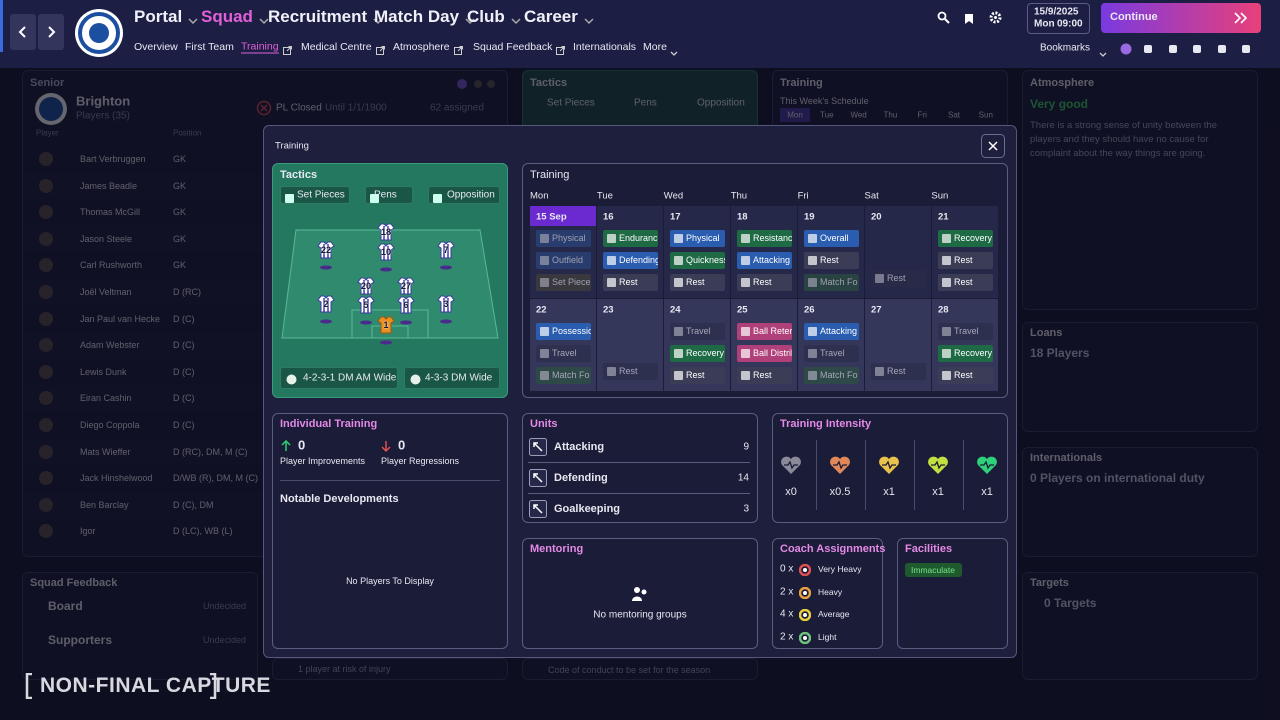 Image resolution: width=1280 pixels, height=720 pixels. Describe the element at coordinates (227, 16) in the screenshot. I see `nav-item: Squad` at that location.